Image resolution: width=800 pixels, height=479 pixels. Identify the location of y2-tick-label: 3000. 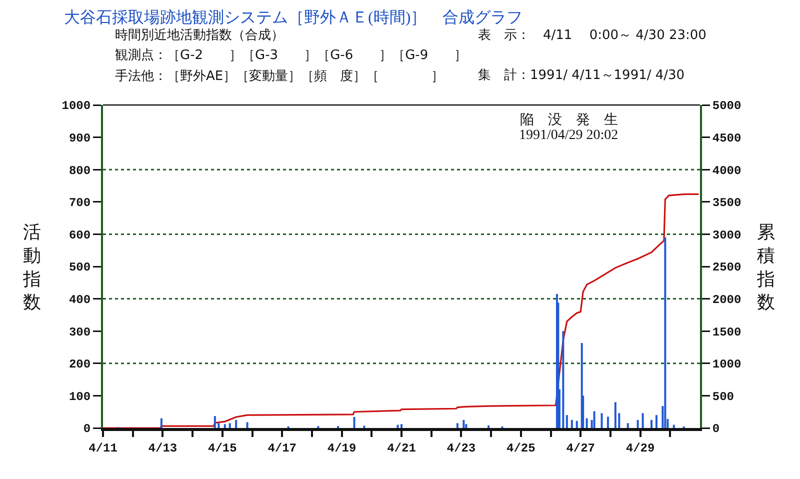
(727, 235).